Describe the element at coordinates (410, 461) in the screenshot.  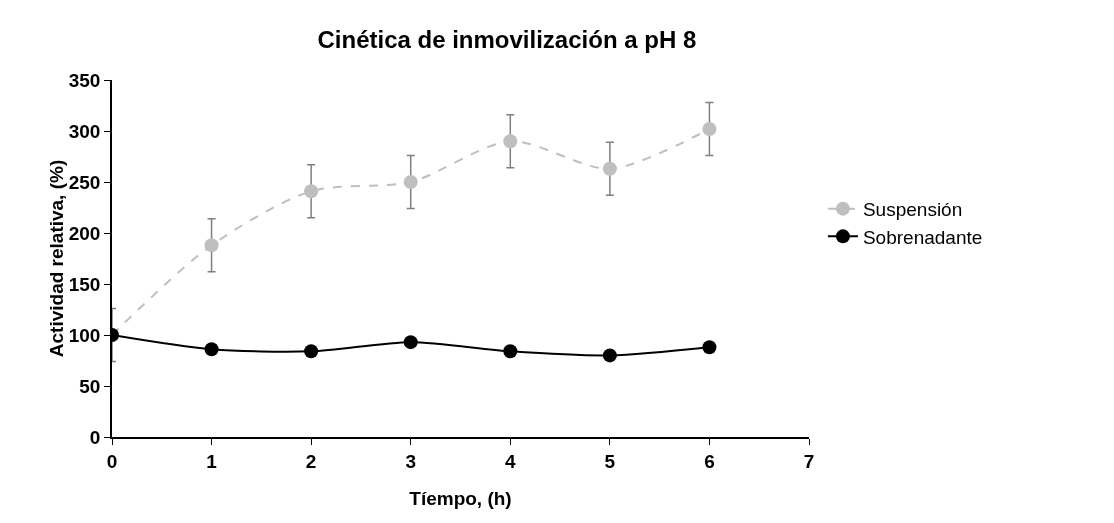
I see `x-tick-label: 3` at that location.